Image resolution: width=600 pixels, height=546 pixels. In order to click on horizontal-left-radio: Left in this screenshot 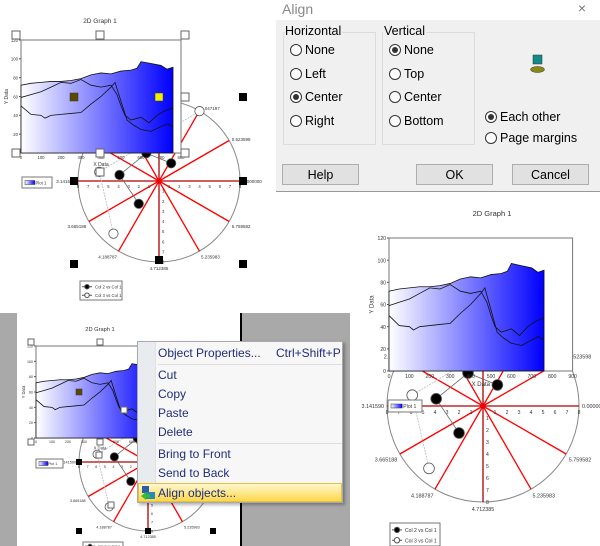, I will do `click(308, 74)`.